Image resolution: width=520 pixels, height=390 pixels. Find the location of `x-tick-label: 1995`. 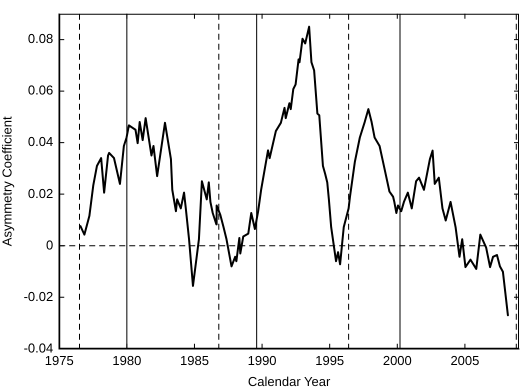

x-tick-label: 1995 is located at coordinates (329, 360).